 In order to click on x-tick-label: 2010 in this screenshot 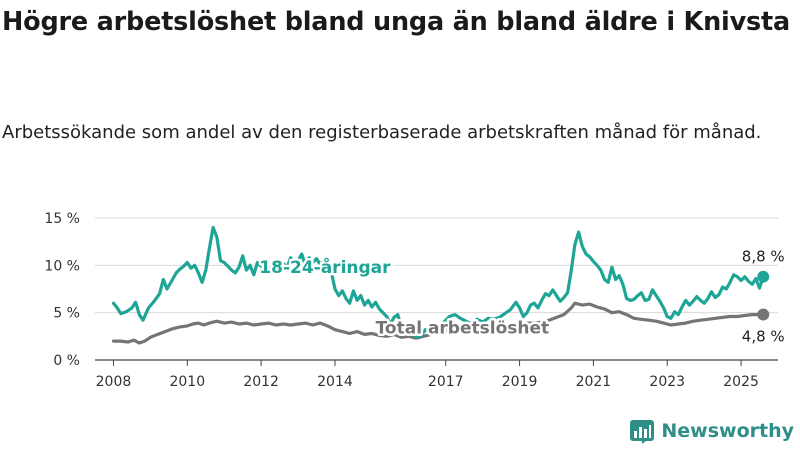, I will do `click(187, 382)`.